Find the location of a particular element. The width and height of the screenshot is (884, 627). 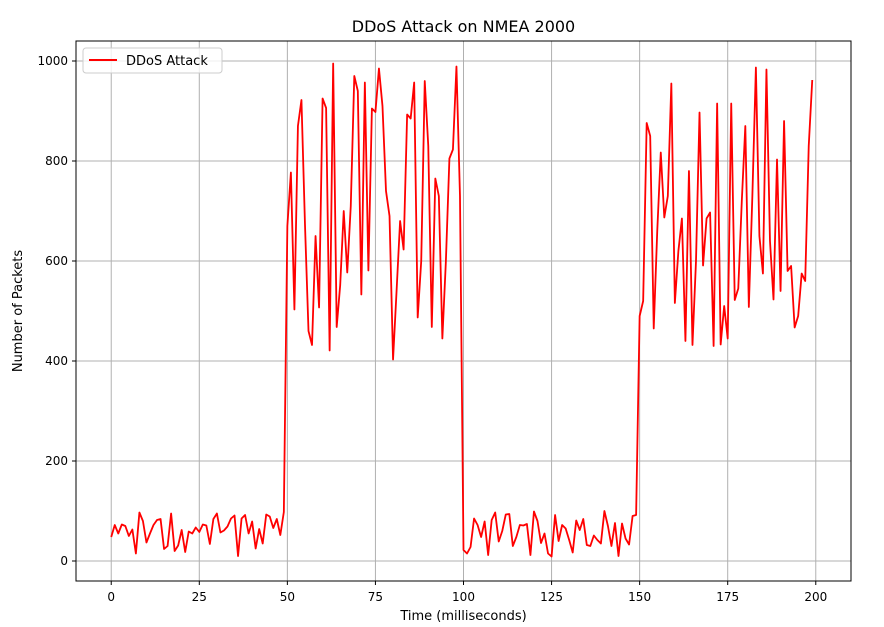

legend-box is located at coordinates (152, 60).